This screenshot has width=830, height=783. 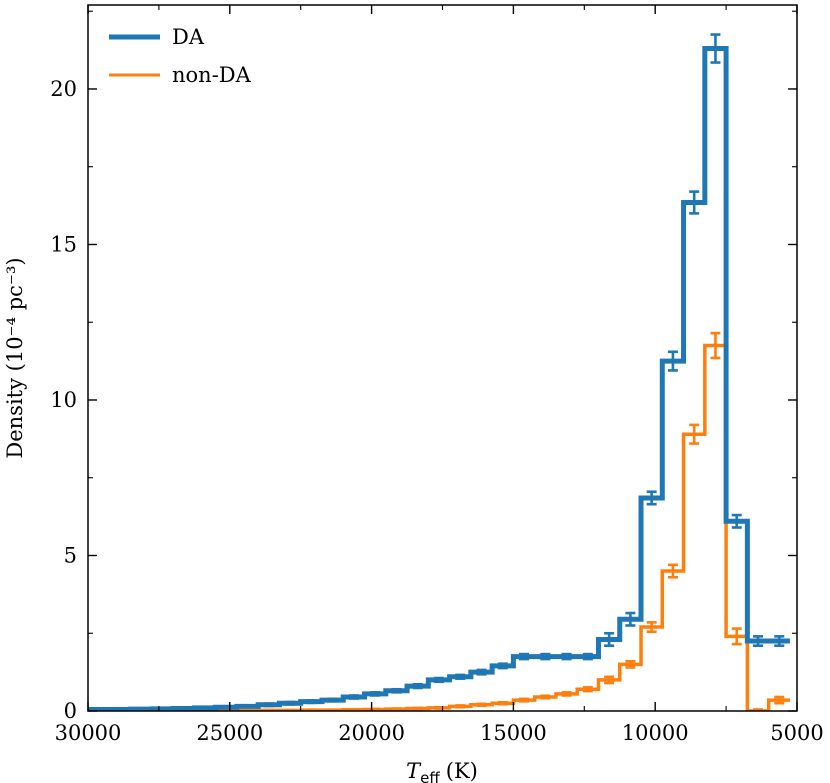 I want to click on x-tick-label: 10000, so click(x=655, y=733).